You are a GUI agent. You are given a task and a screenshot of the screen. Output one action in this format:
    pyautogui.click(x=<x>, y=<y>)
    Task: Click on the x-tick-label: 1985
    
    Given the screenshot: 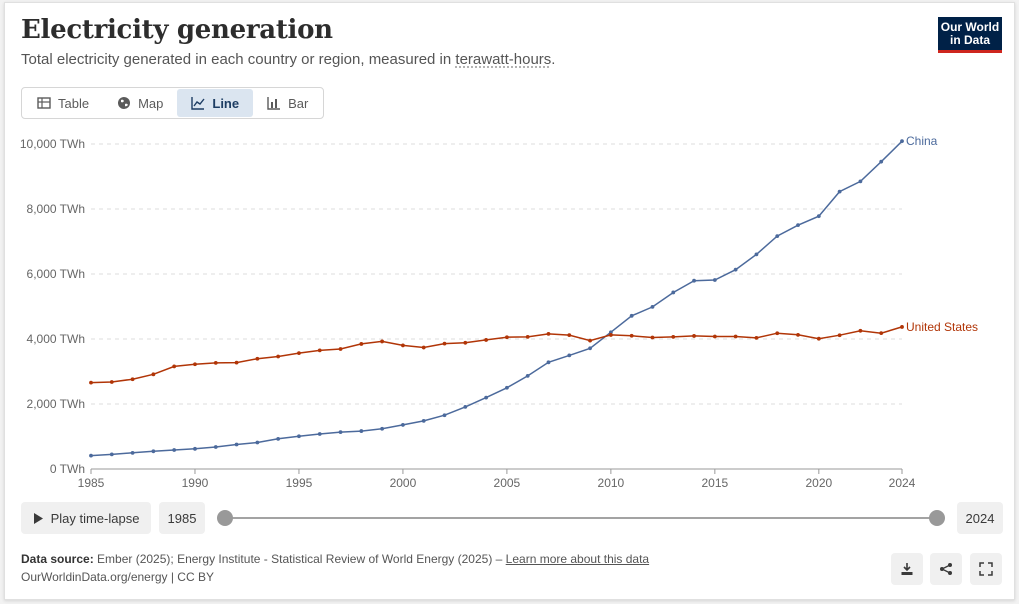 What is the action you would take?
    pyautogui.click(x=91, y=483)
    